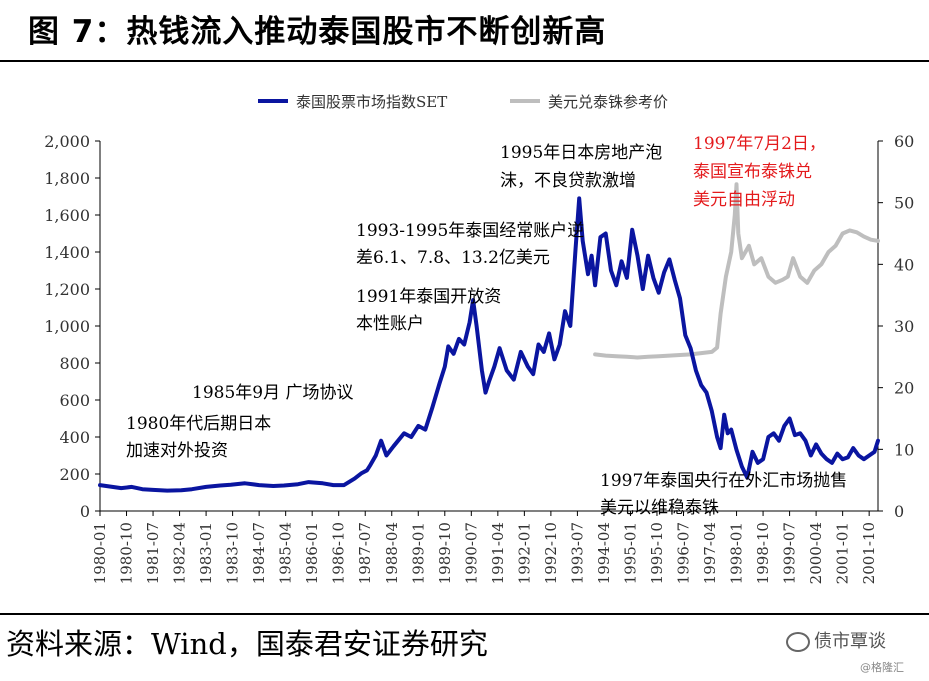 The width and height of the screenshot is (929, 681). Describe the element at coordinates (339, 553) in the screenshot. I see `x-tick-label: 1986-10` at that location.